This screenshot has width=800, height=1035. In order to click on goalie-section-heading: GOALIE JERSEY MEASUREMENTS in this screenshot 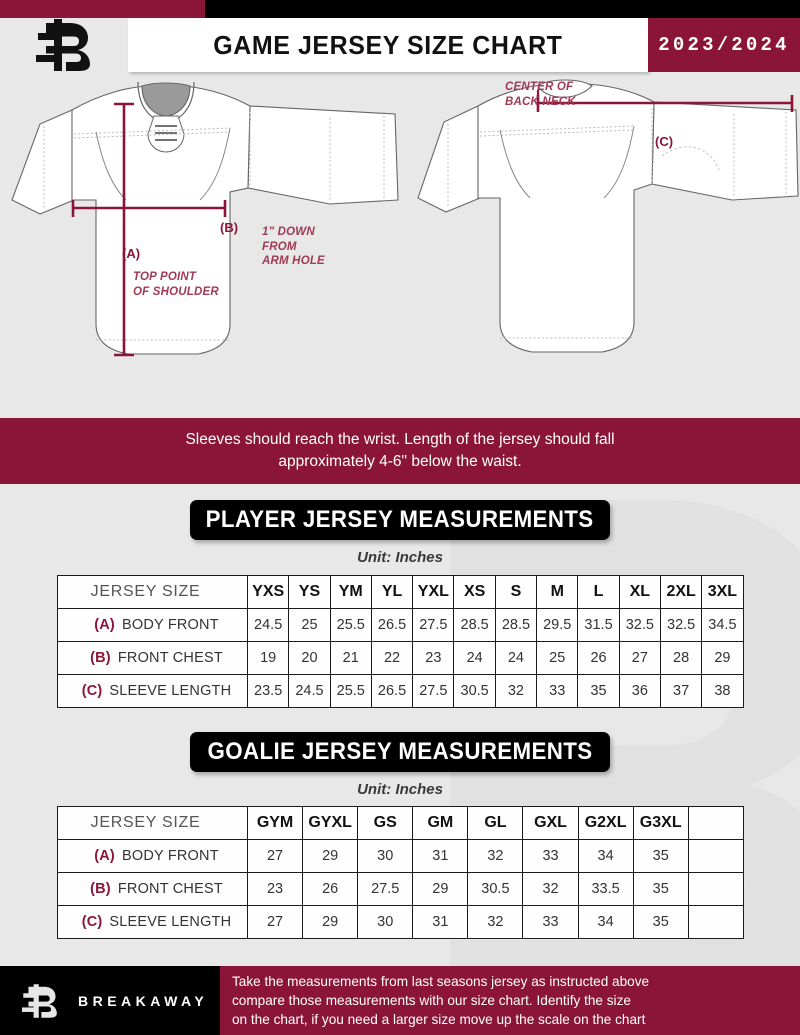, I will do `click(400, 752)`.